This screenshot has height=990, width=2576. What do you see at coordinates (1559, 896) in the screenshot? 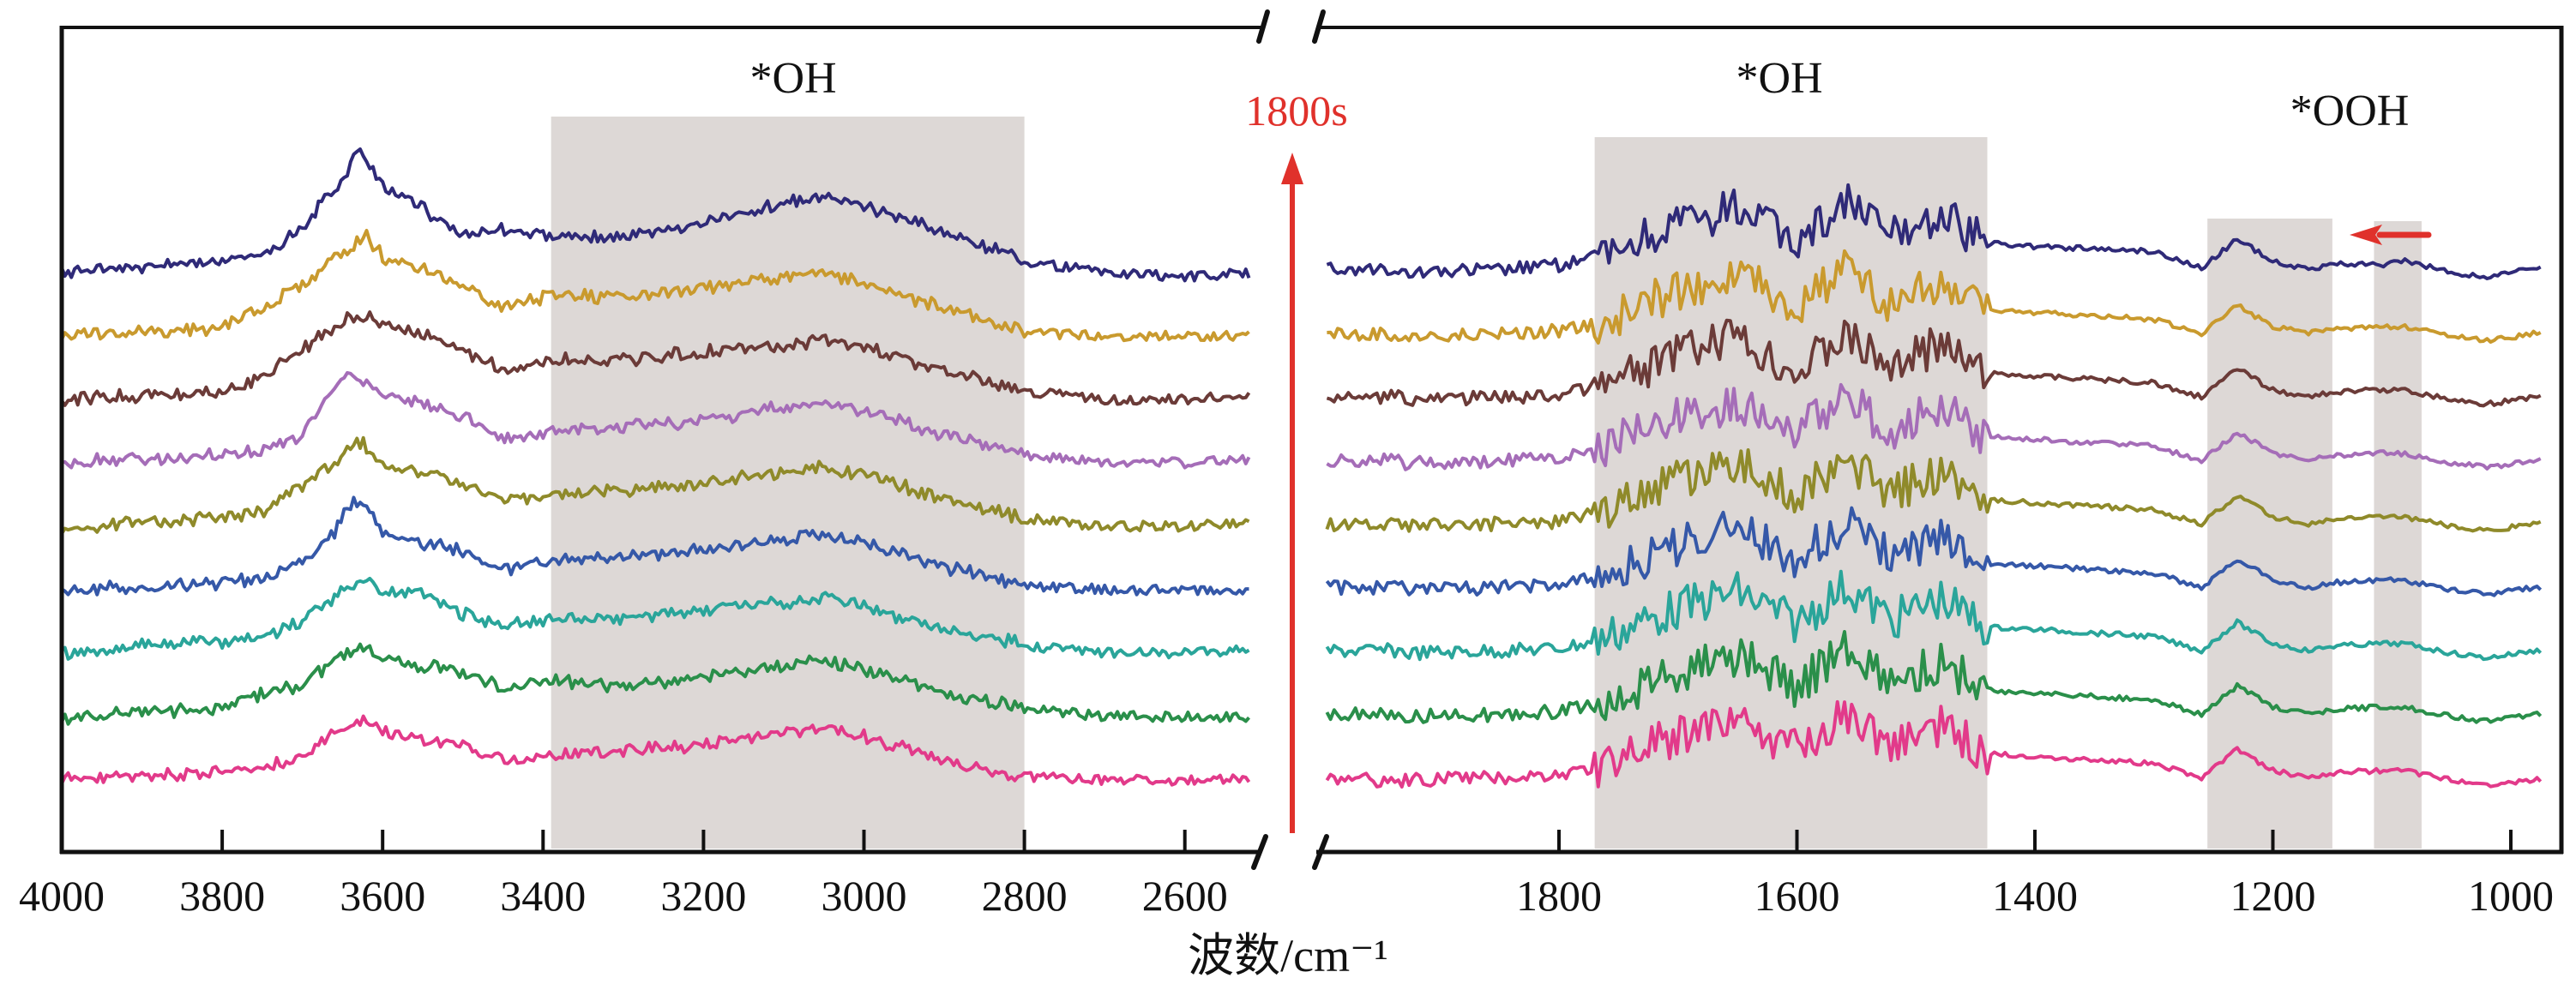
I see `x-tick-label: 1800` at bounding box center [1559, 896].